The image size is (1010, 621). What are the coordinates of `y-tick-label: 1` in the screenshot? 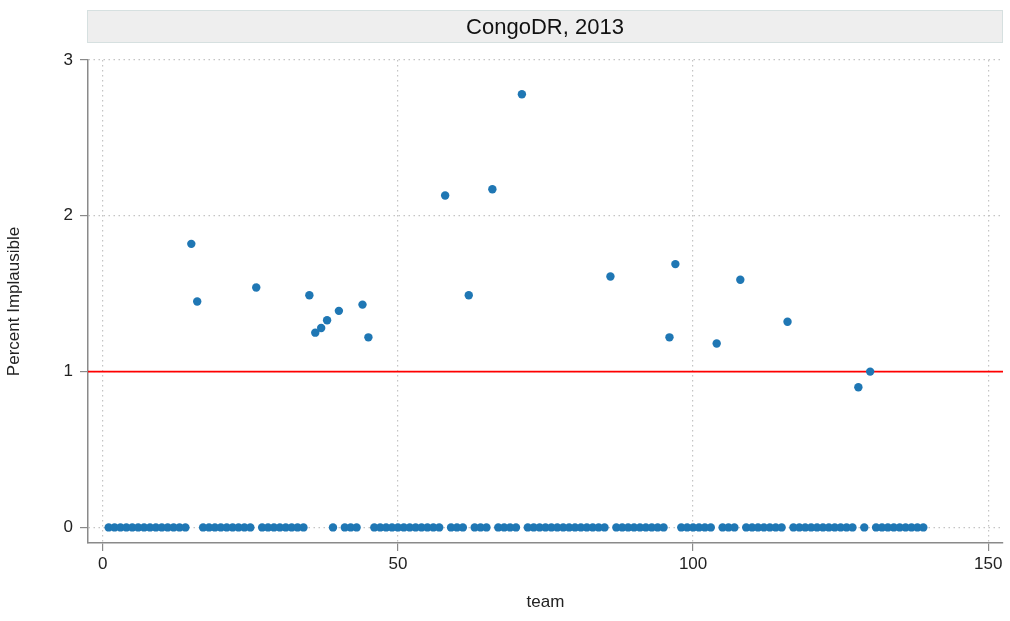 It's located at (68, 371).